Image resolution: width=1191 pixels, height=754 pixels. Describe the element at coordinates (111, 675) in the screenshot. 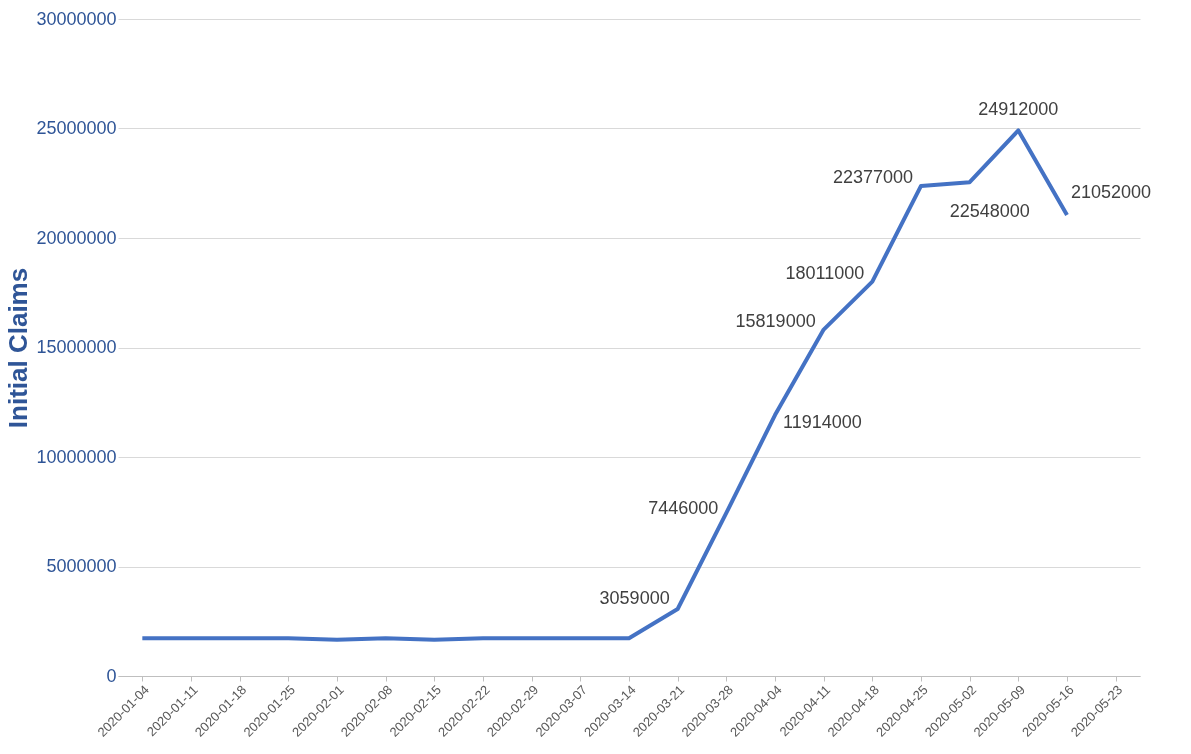

I see `y-tick-label: 0` at that location.